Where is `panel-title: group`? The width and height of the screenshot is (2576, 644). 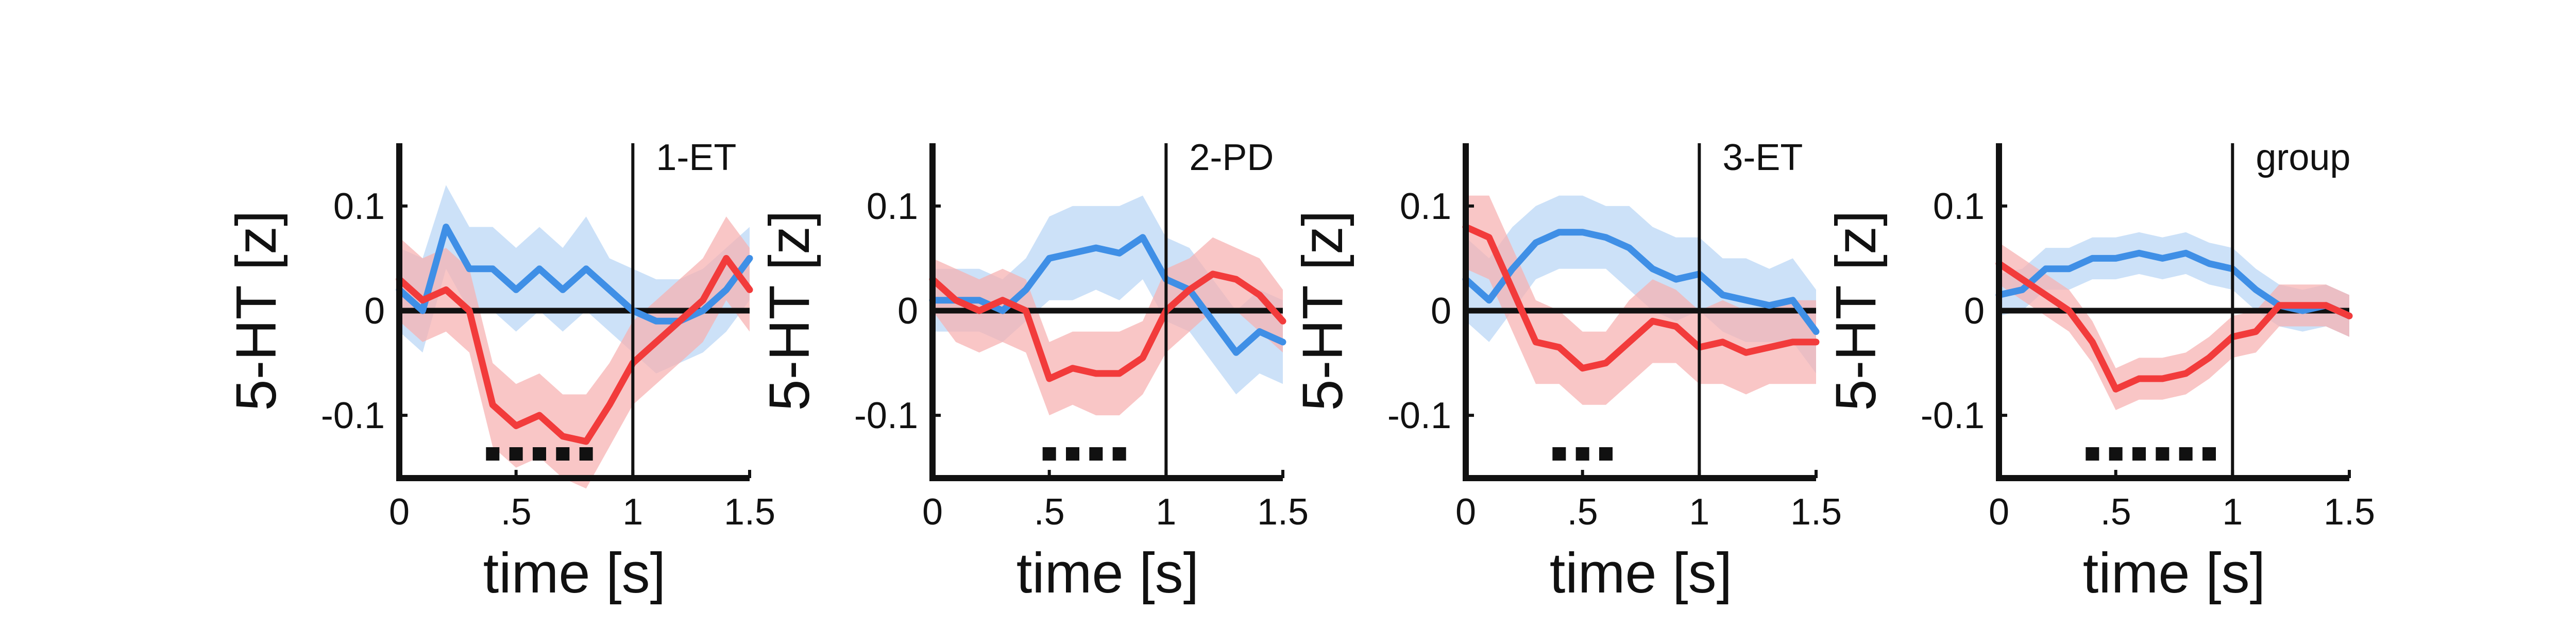 panel-title: group is located at coordinates (2303, 157).